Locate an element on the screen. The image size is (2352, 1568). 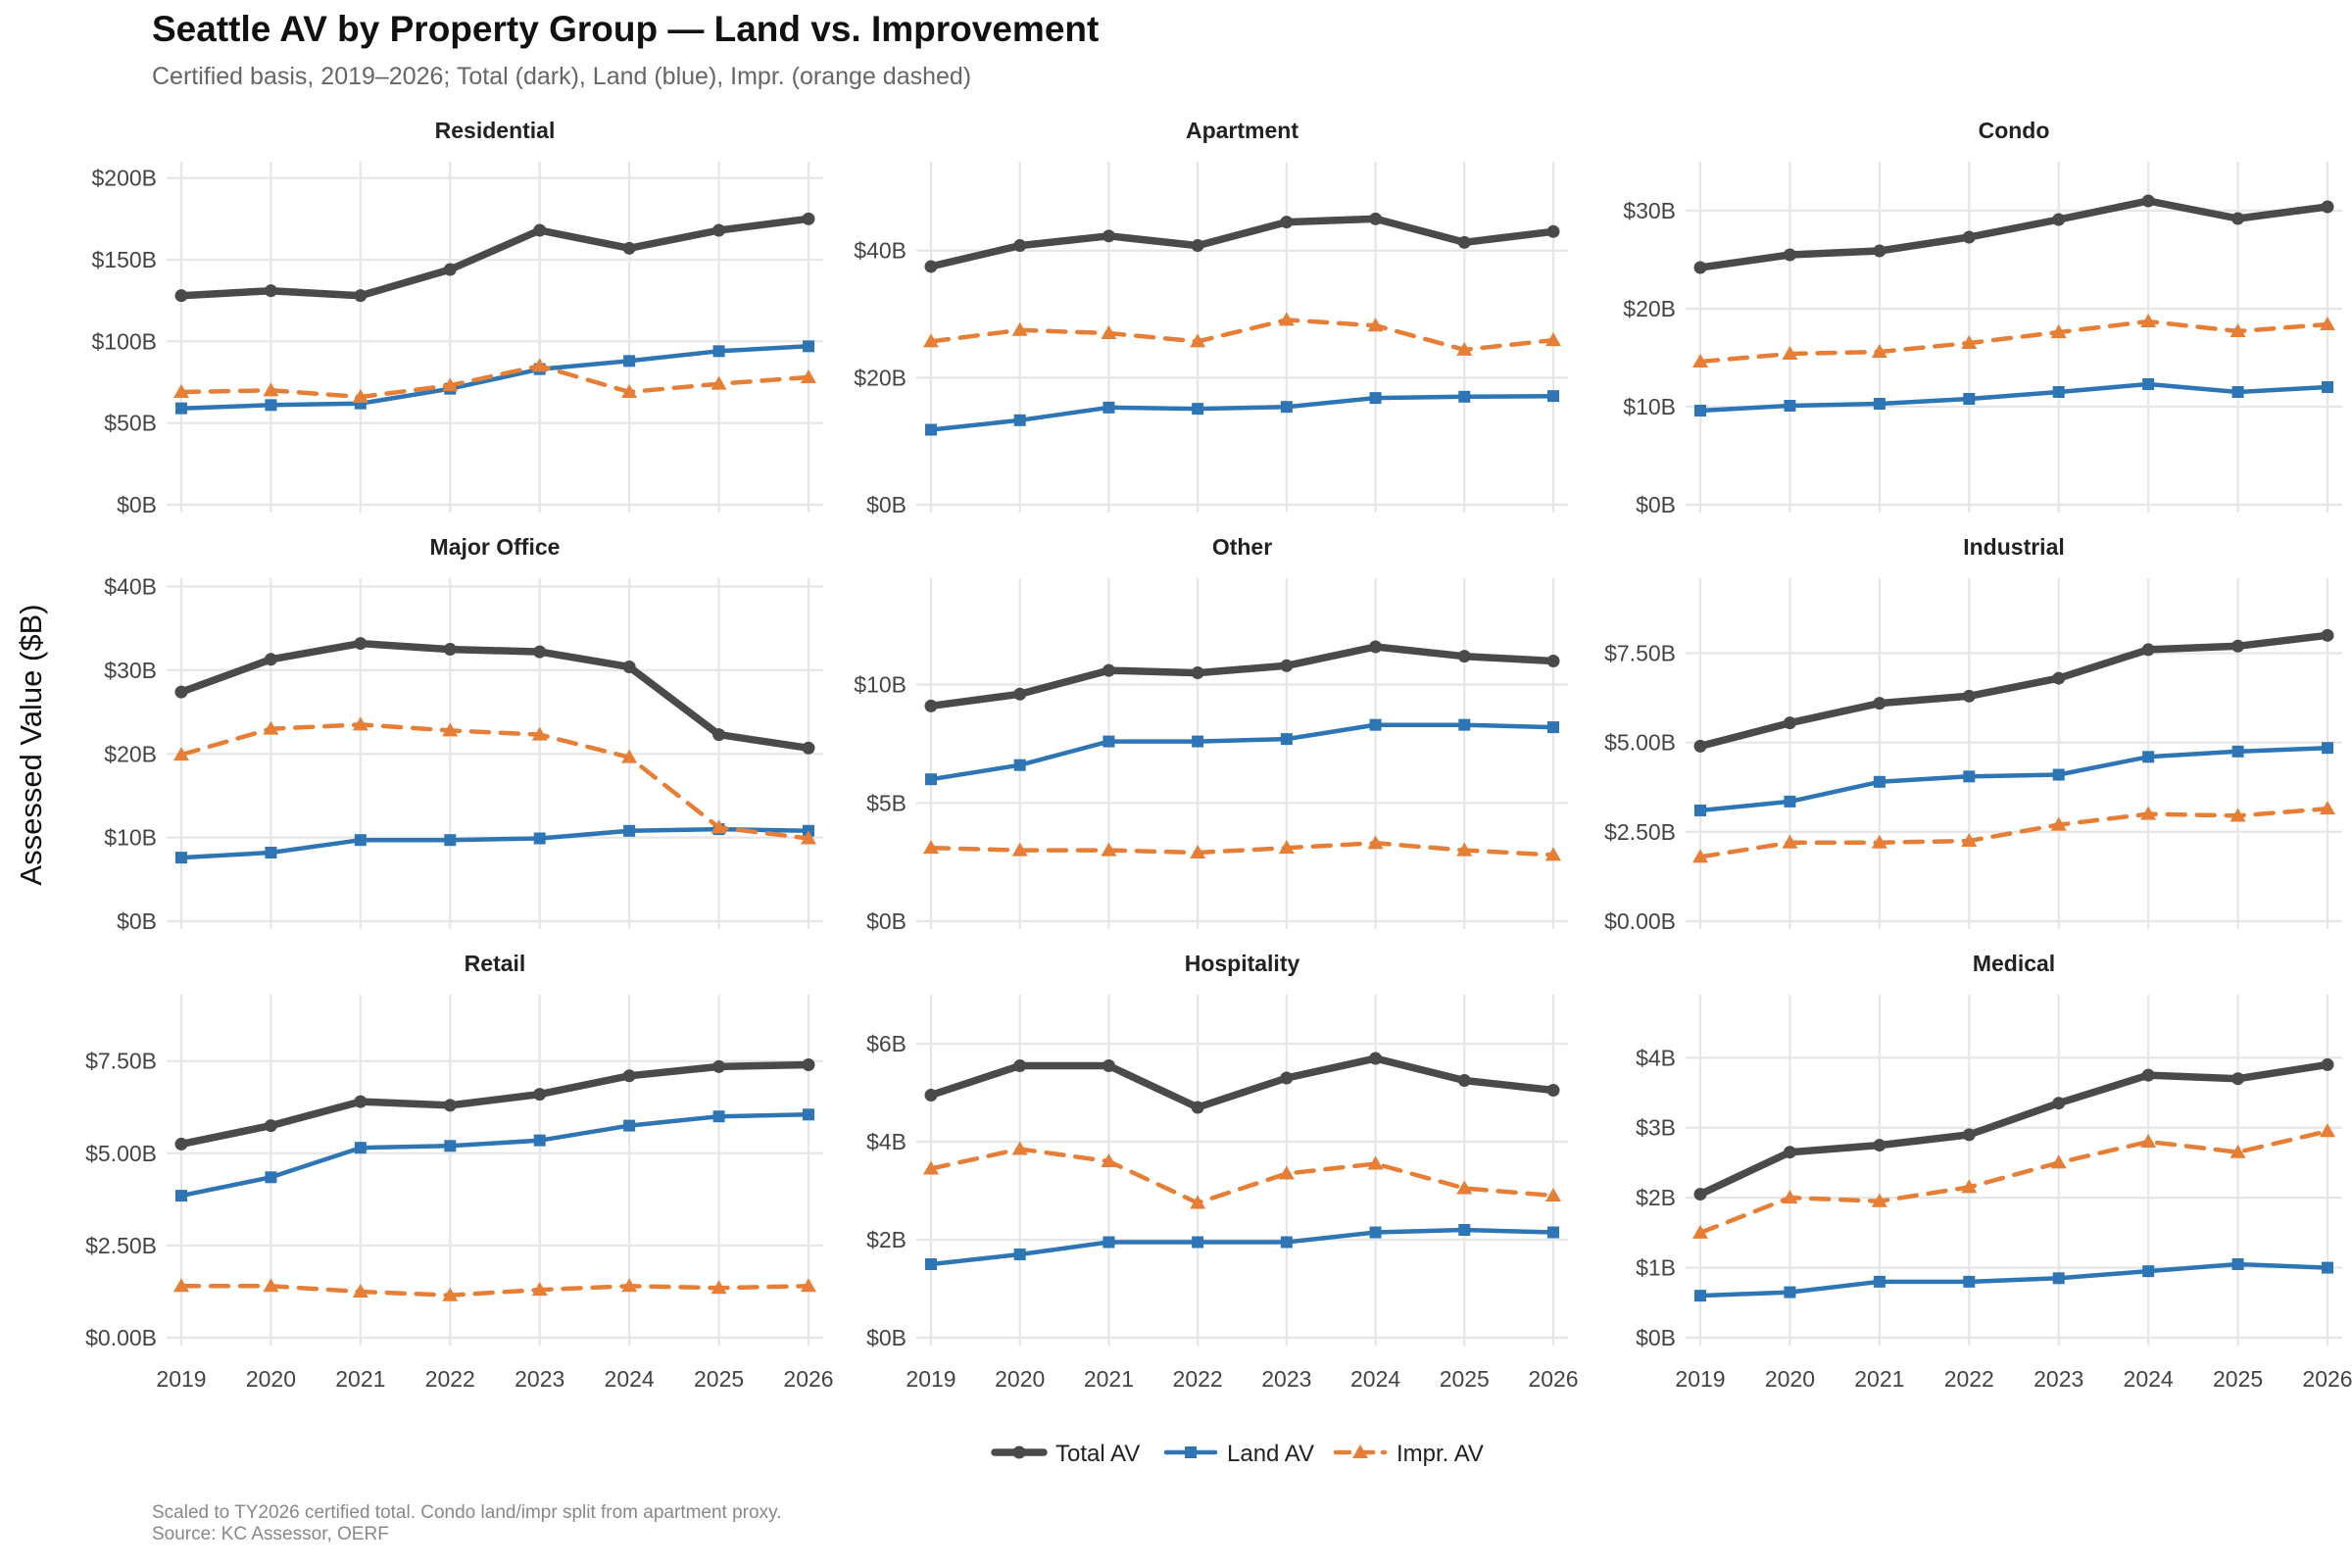
x-tick-label: 2022 is located at coordinates (1969, 1379).